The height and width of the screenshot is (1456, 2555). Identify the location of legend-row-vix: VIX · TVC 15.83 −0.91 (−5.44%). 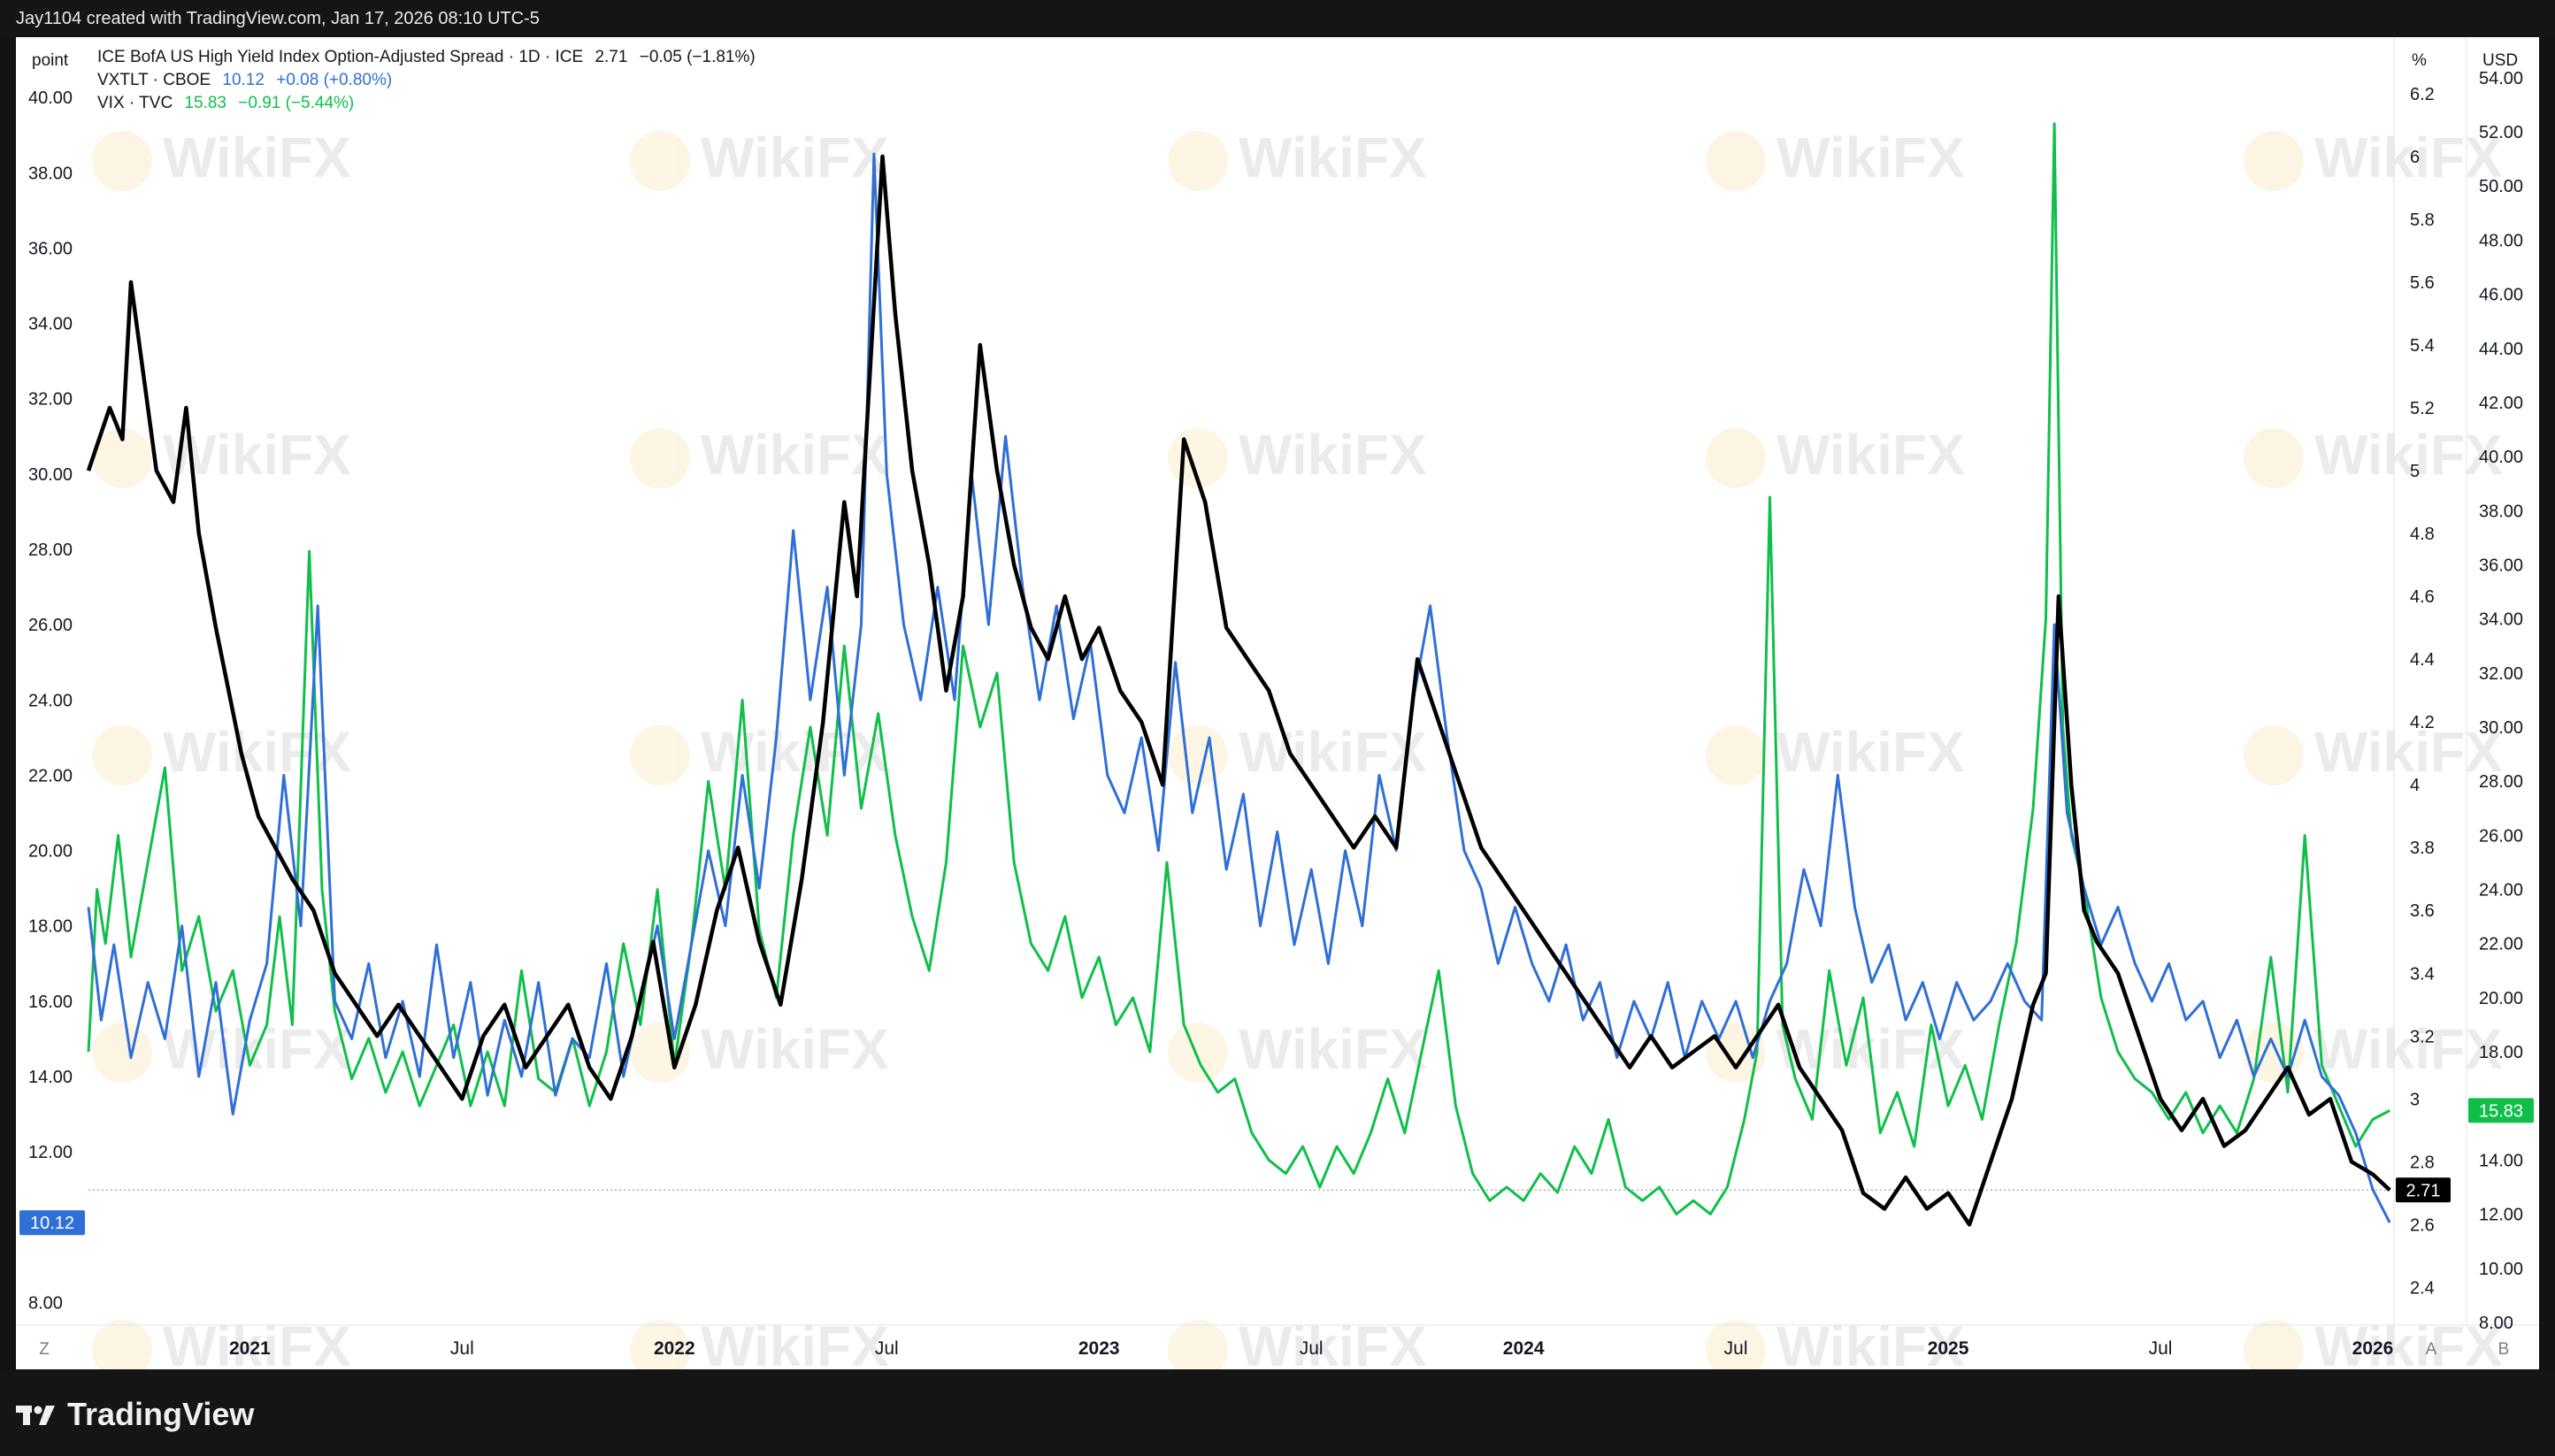
(229, 103).